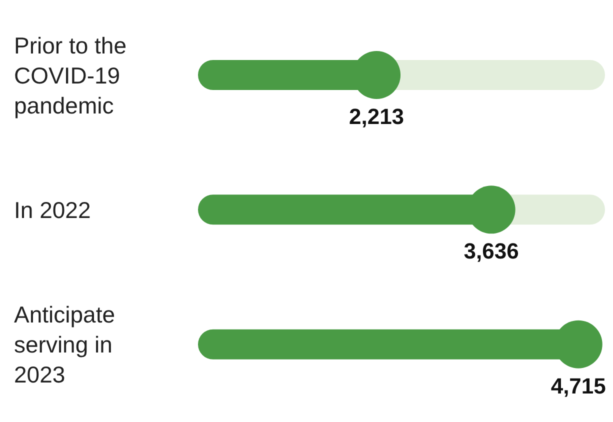 The image size is (613, 422). I want to click on y-tick-label: In 2022, so click(52, 210).